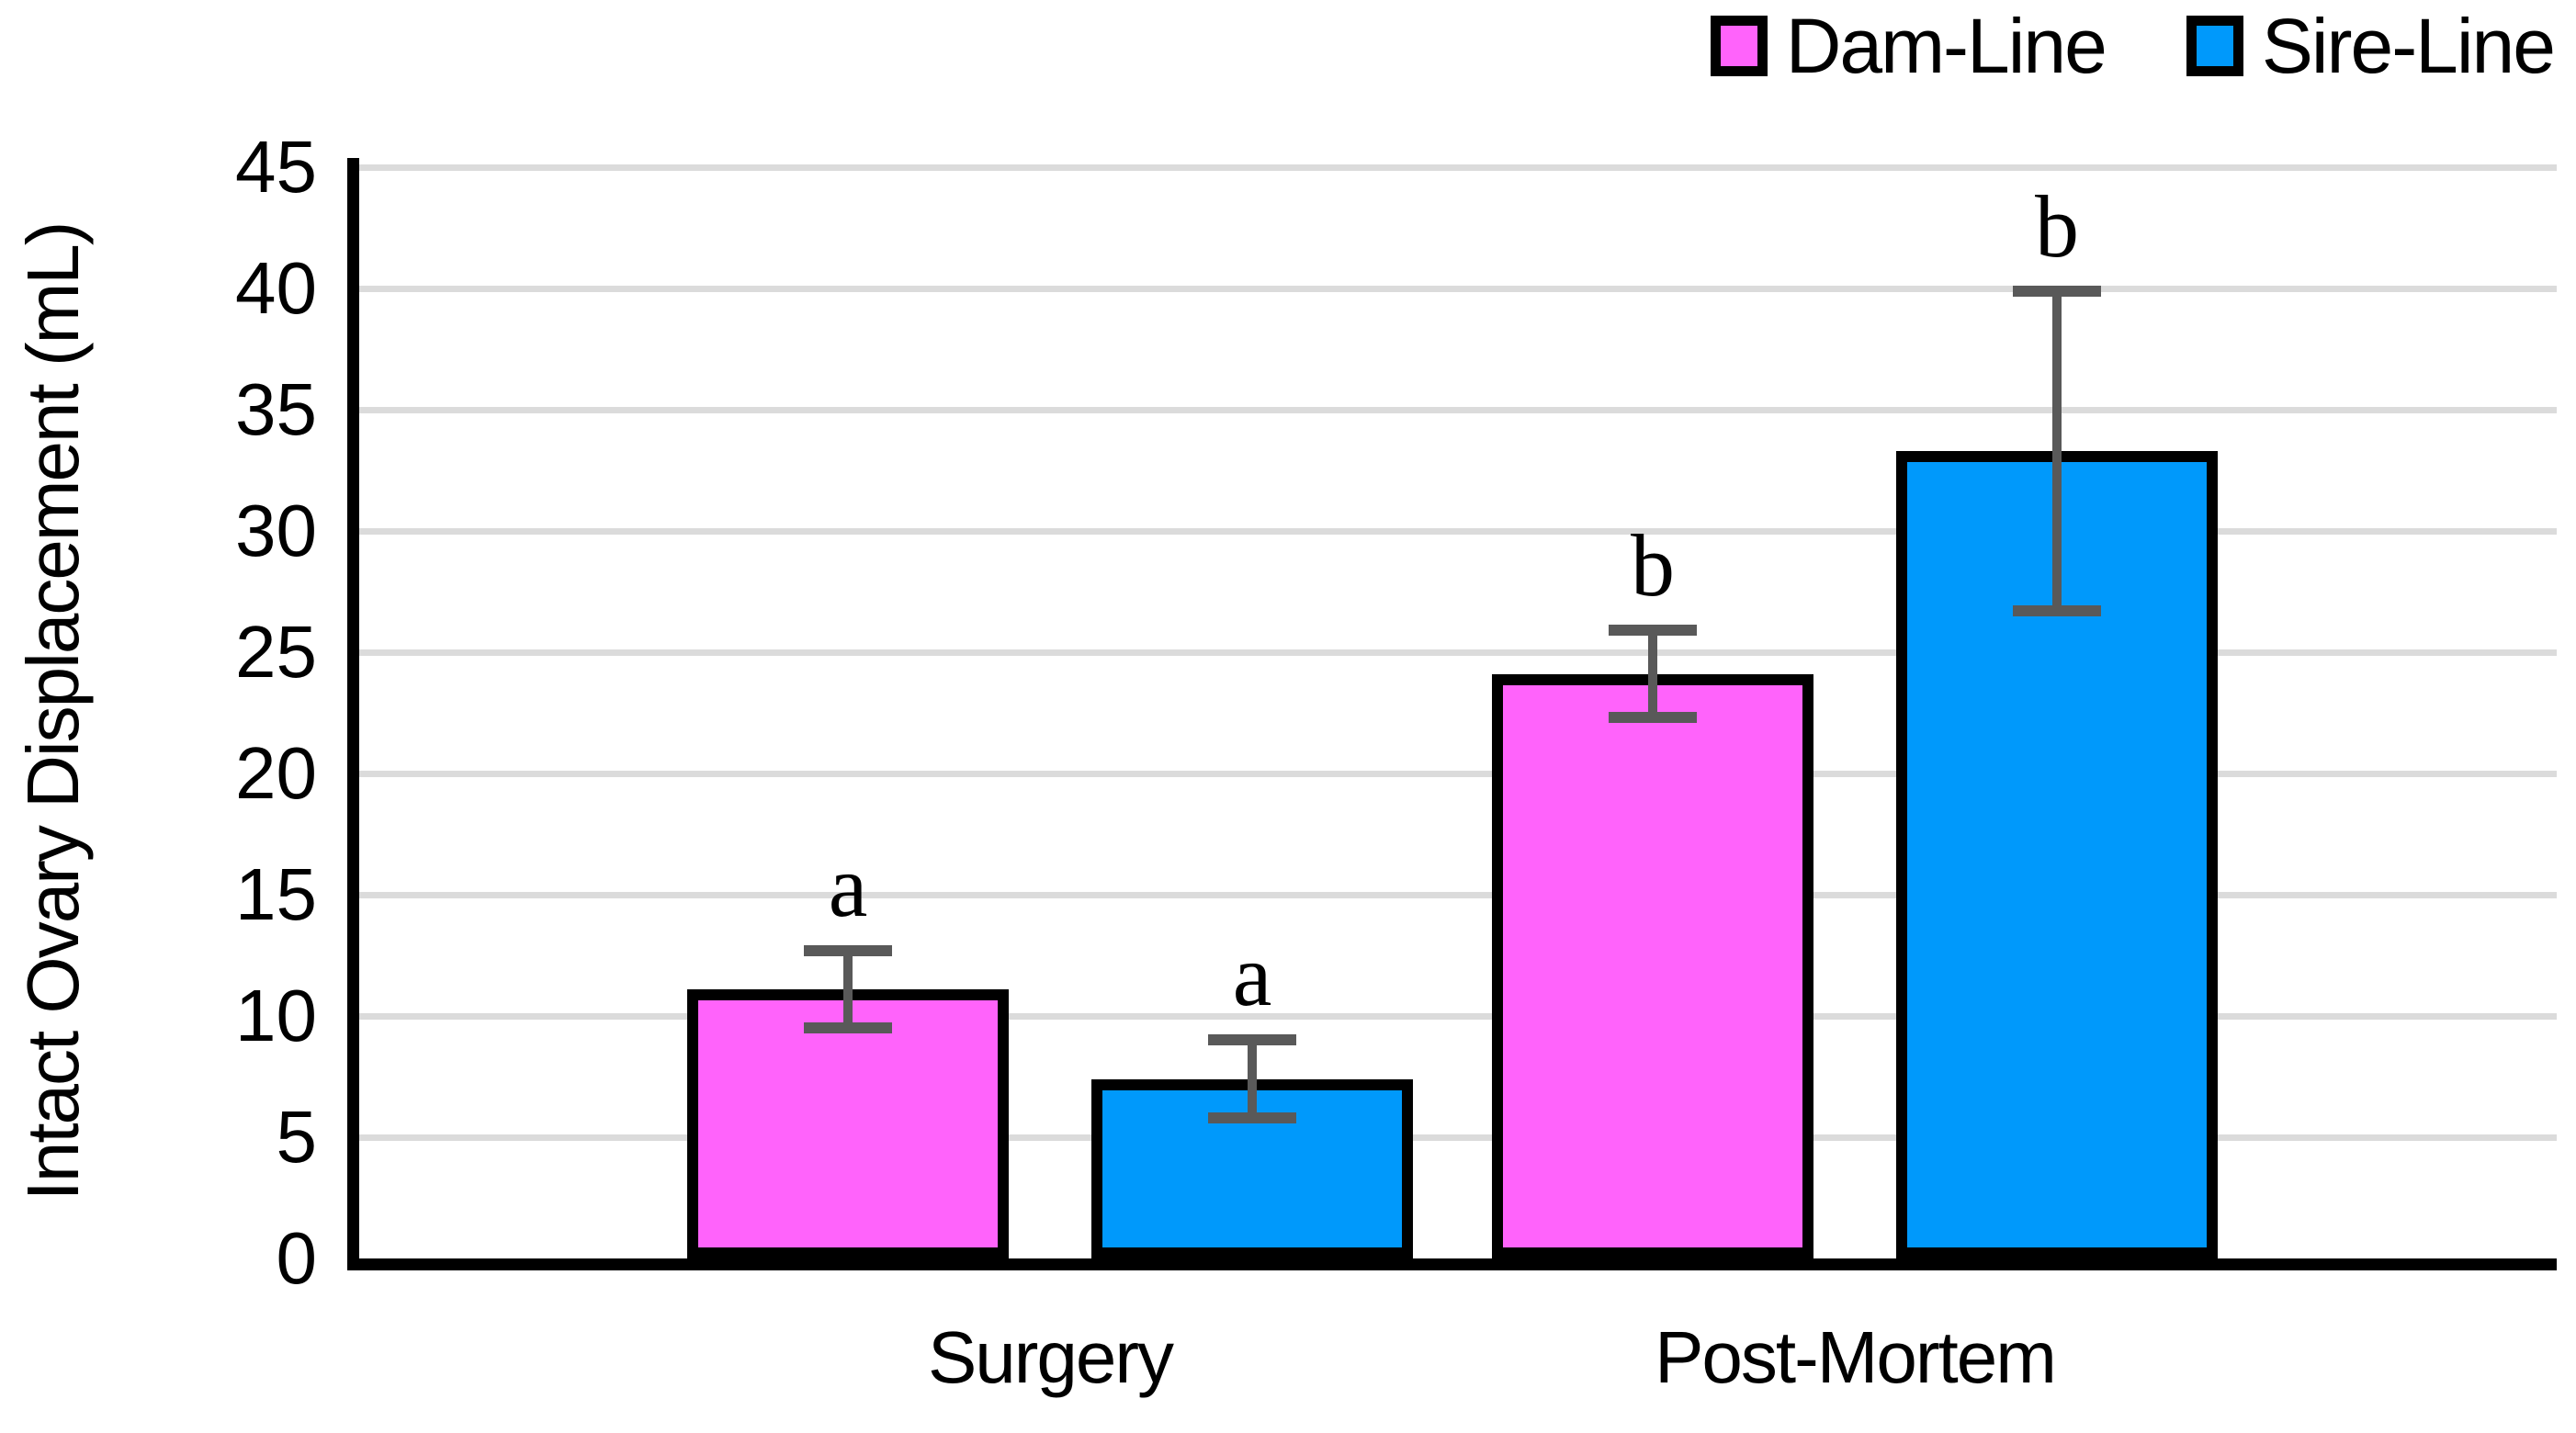 This screenshot has width=2576, height=1433. Describe the element at coordinates (2214, 46) in the screenshot. I see `sire-line-swatch-icon` at that location.